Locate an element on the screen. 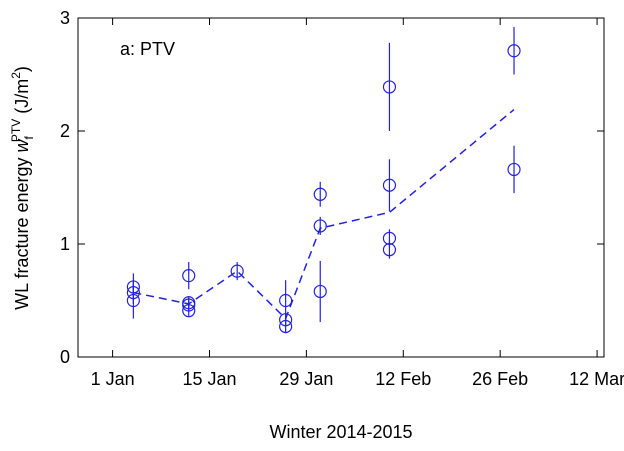 This screenshot has width=624, height=451. annotation: a: PTV is located at coordinates (147, 49).